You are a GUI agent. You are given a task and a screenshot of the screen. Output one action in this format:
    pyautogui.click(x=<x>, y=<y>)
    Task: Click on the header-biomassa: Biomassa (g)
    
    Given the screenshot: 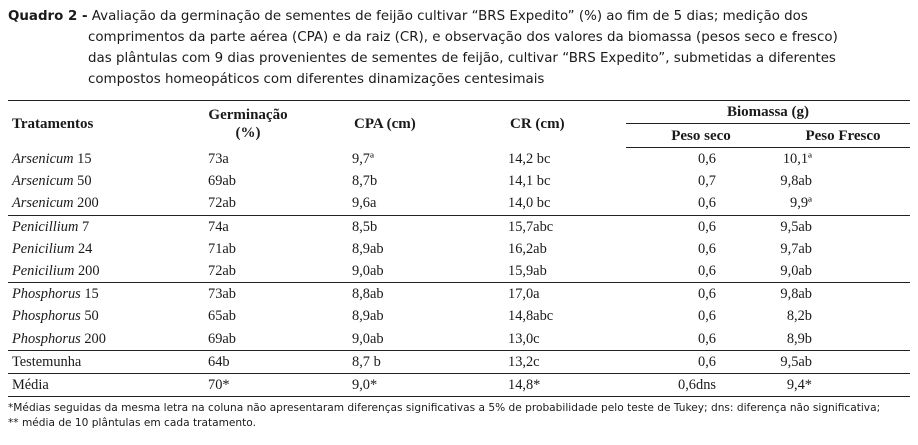 What is the action you would take?
    pyautogui.click(x=768, y=112)
    